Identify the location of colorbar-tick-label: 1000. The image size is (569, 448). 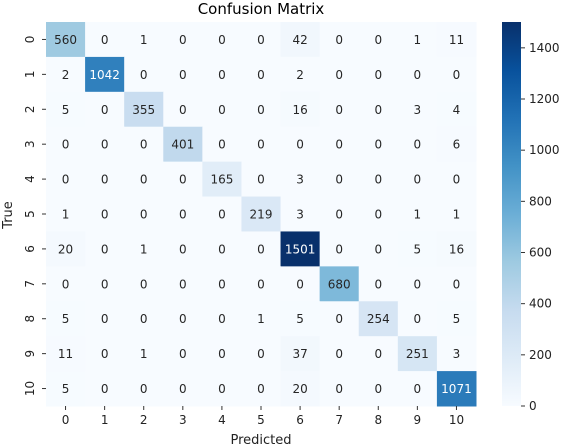
(544, 150).